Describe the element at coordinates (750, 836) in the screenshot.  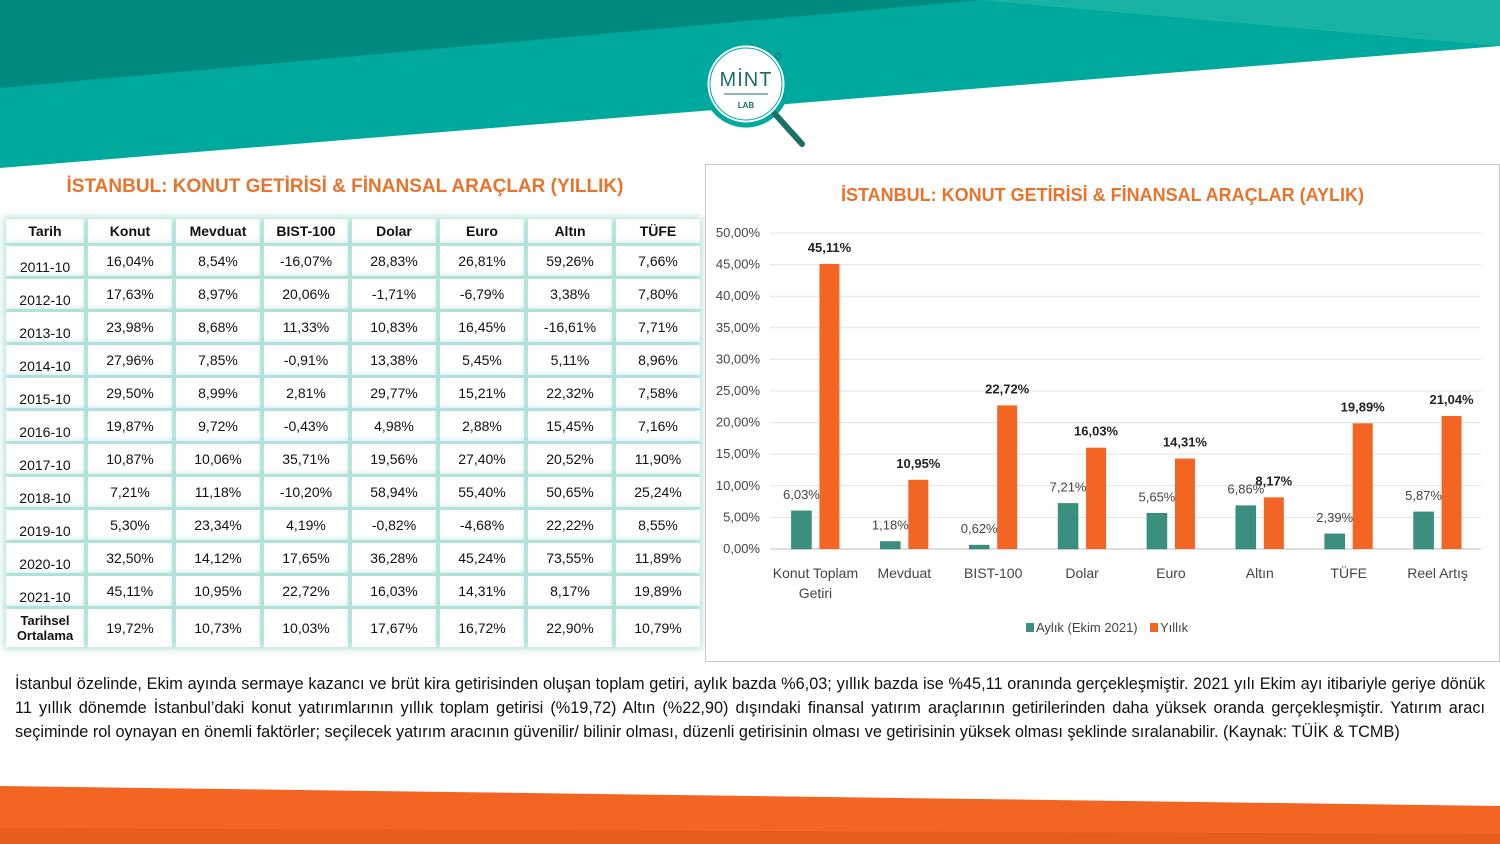
I see `orange-bottom-accent` at that location.